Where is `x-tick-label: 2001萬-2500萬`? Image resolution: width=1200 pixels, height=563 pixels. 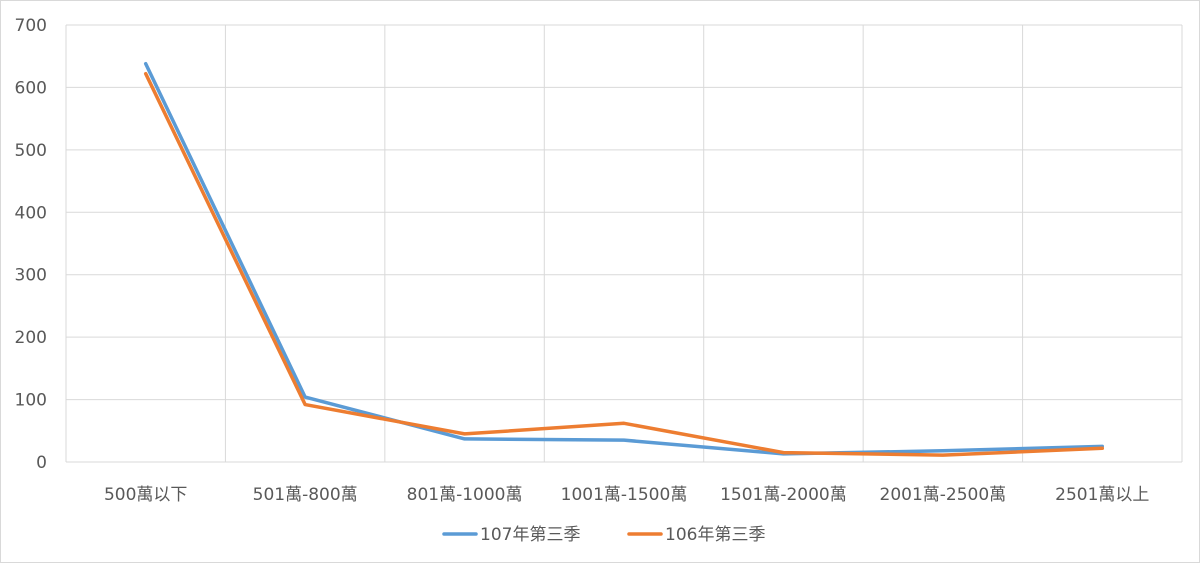
x-tick-label: 2001萬-2500萬 is located at coordinates (943, 495).